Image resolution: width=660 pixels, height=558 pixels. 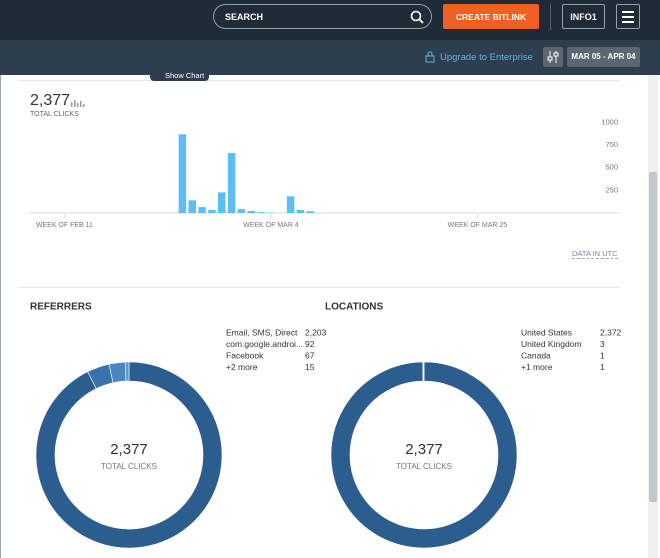 What do you see at coordinates (417, 17) in the screenshot?
I see `search-icon` at bounding box center [417, 17].